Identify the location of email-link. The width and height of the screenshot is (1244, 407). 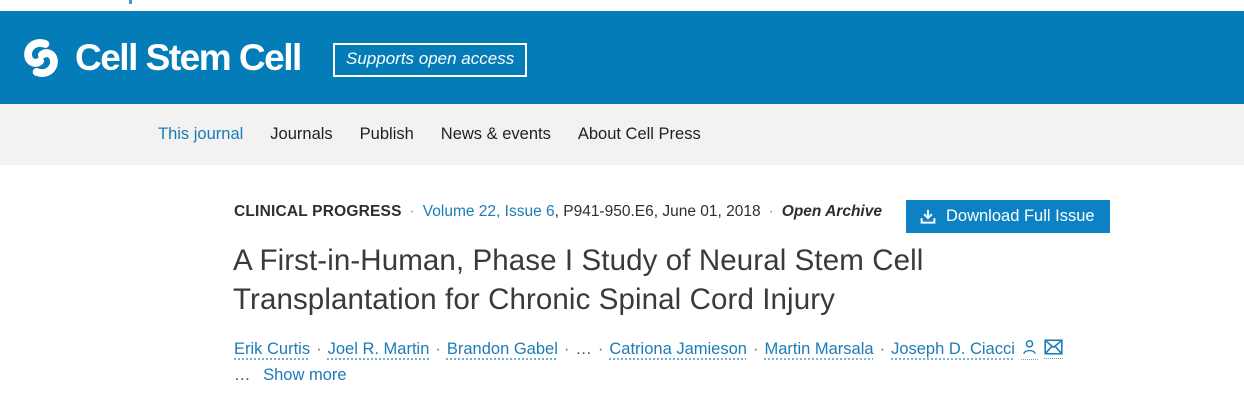
(1053, 349).